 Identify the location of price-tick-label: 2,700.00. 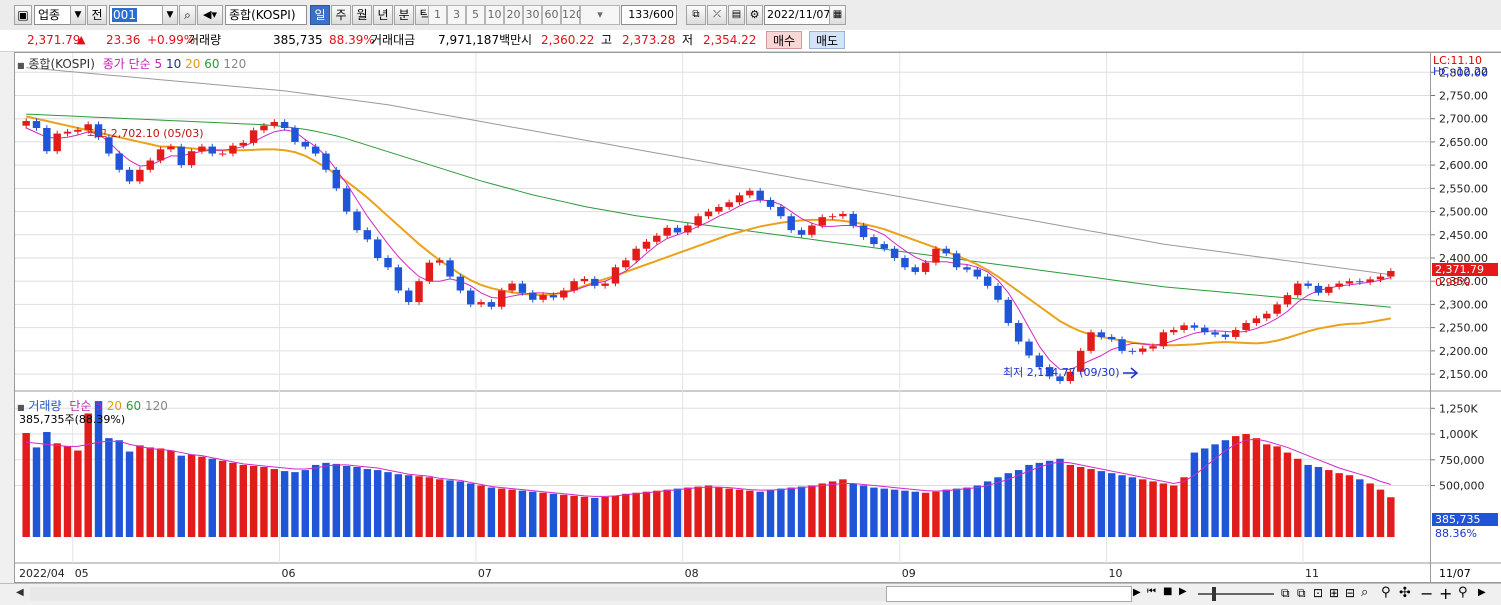
(1463, 119).